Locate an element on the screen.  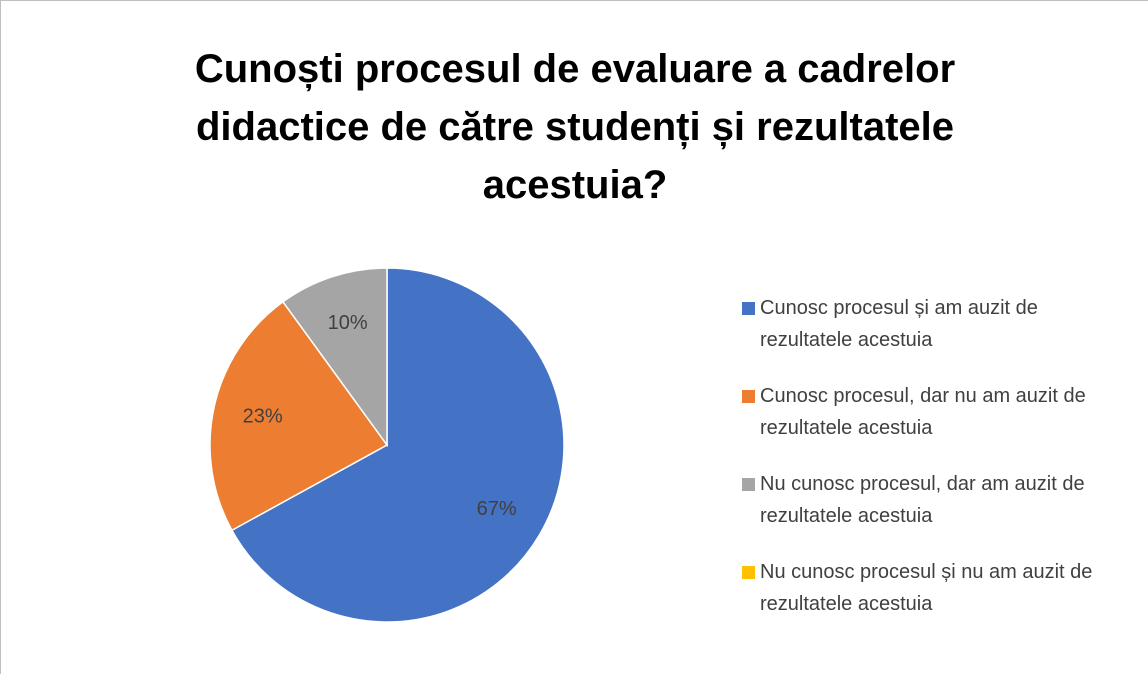
data-label: 67% is located at coordinates (497, 509).